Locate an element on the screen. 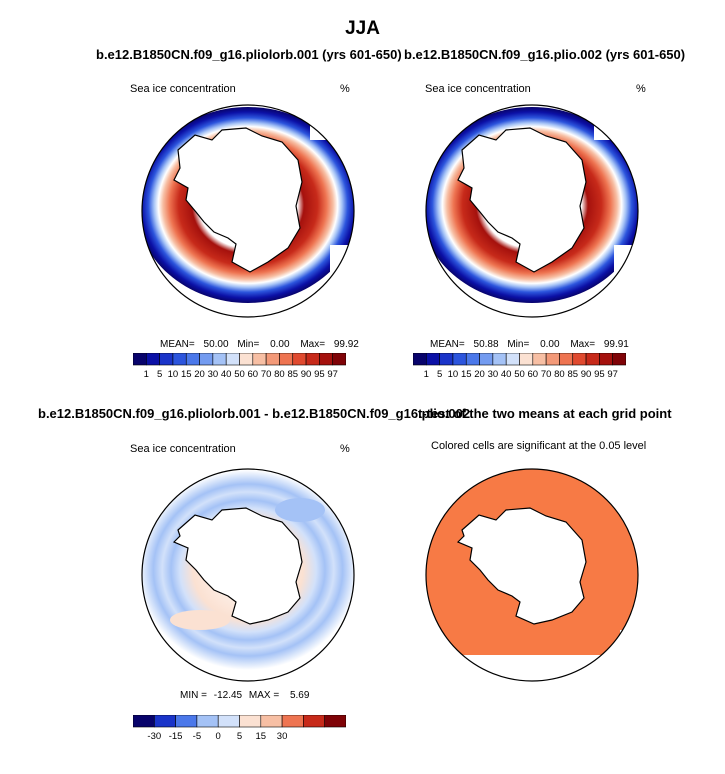 The width and height of the screenshot is (725, 774). panel2-mean-value: 50.88 is located at coordinates (486, 344).